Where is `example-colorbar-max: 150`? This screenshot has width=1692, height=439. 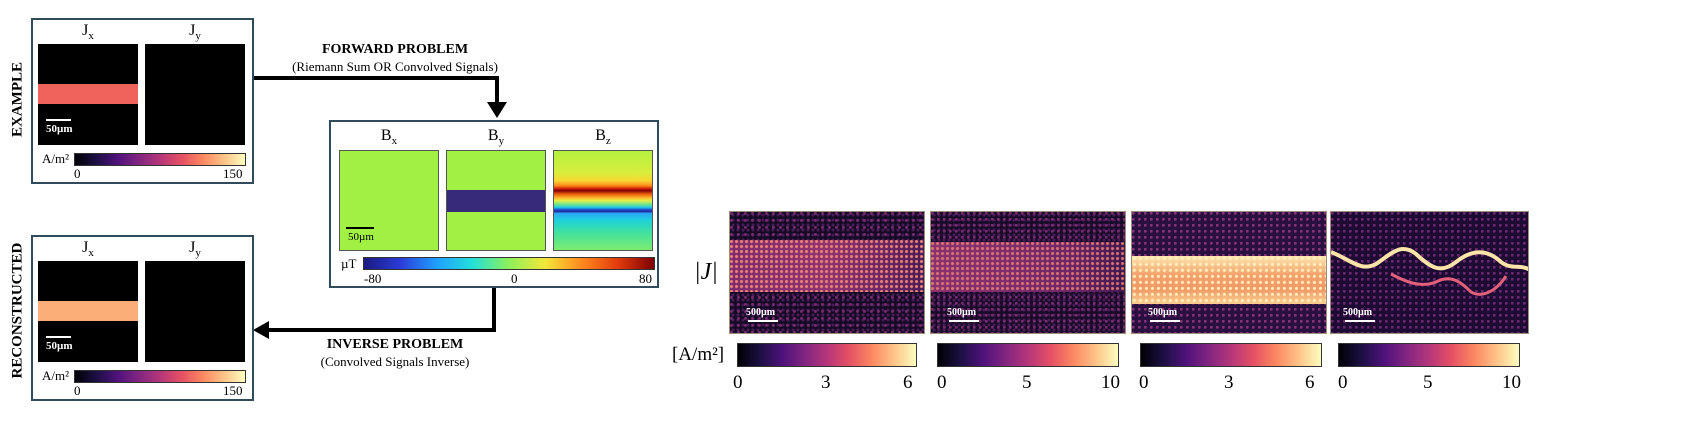
example-colorbar-max: 150 is located at coordinates (233, 173).